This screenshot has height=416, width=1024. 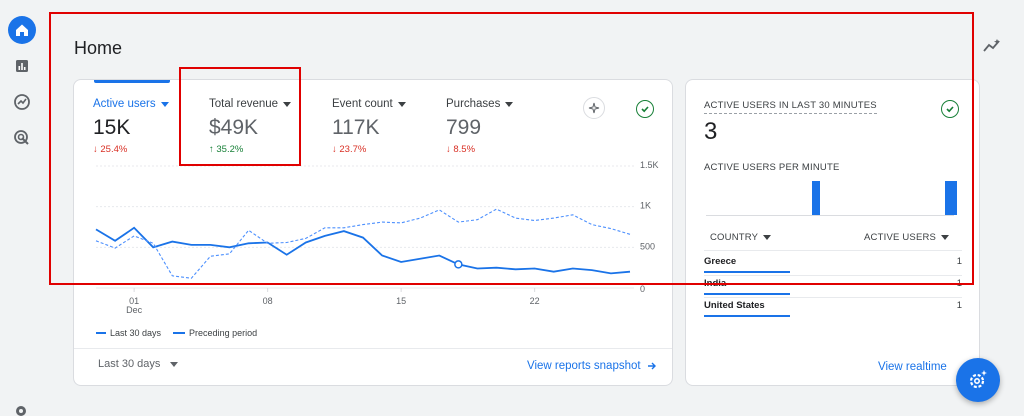 I want to click on x-tick-label: 01, so click(x=134, y=301).